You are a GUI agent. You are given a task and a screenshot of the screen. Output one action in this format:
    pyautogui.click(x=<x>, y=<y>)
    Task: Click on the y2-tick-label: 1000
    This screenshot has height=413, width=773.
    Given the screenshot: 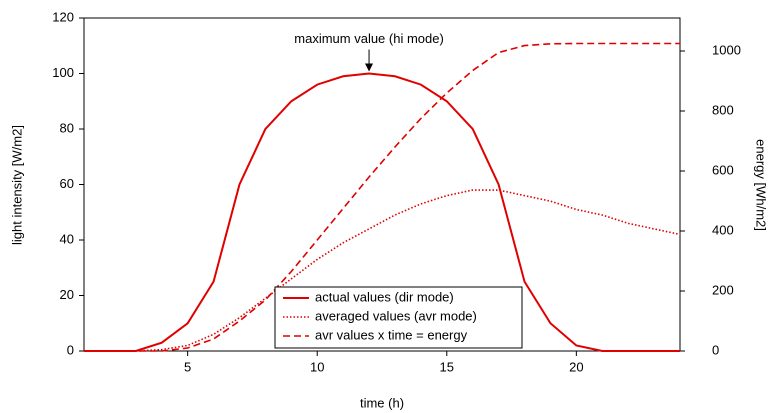 What is the action you would take?
    pyautogui.click(x=726, y=49)
    